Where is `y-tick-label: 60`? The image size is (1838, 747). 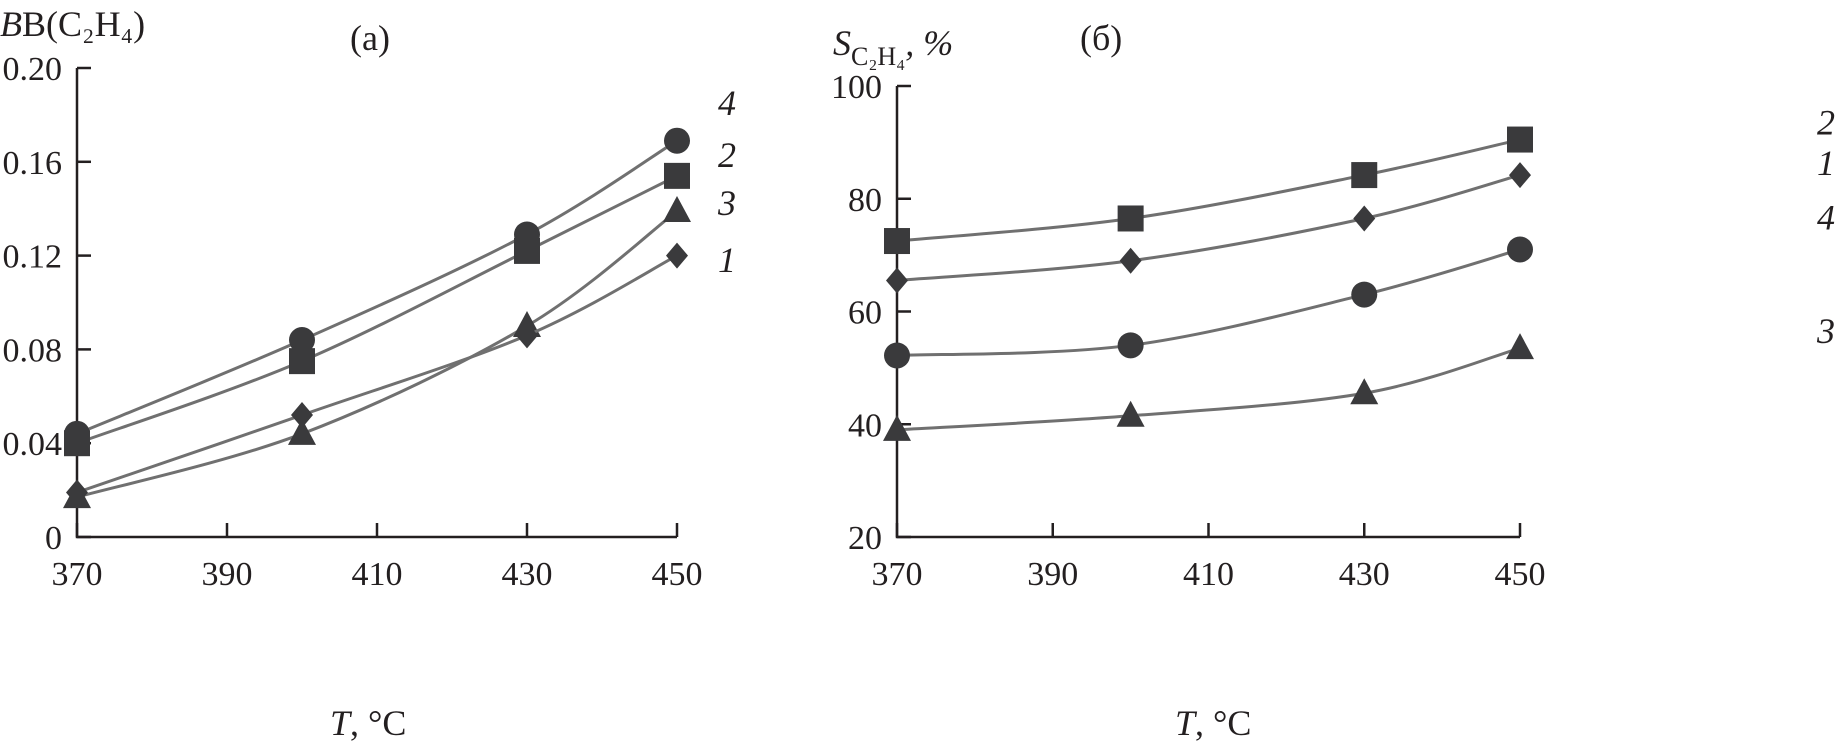 y-tick-label: 60 is located at coordinates (865, 313).